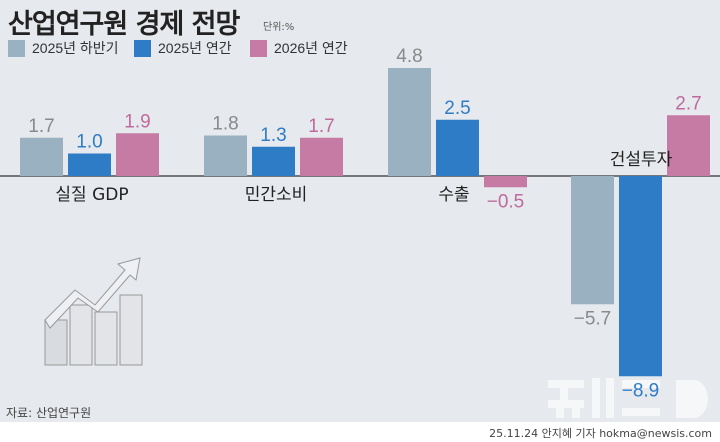 Image resolution: width=720 pixels, height=442 pixels. What do you see at coordinates (93, 311) in the screenshot?
I see `growth-chart-illustration-icon` at bounding box center [93, 311].